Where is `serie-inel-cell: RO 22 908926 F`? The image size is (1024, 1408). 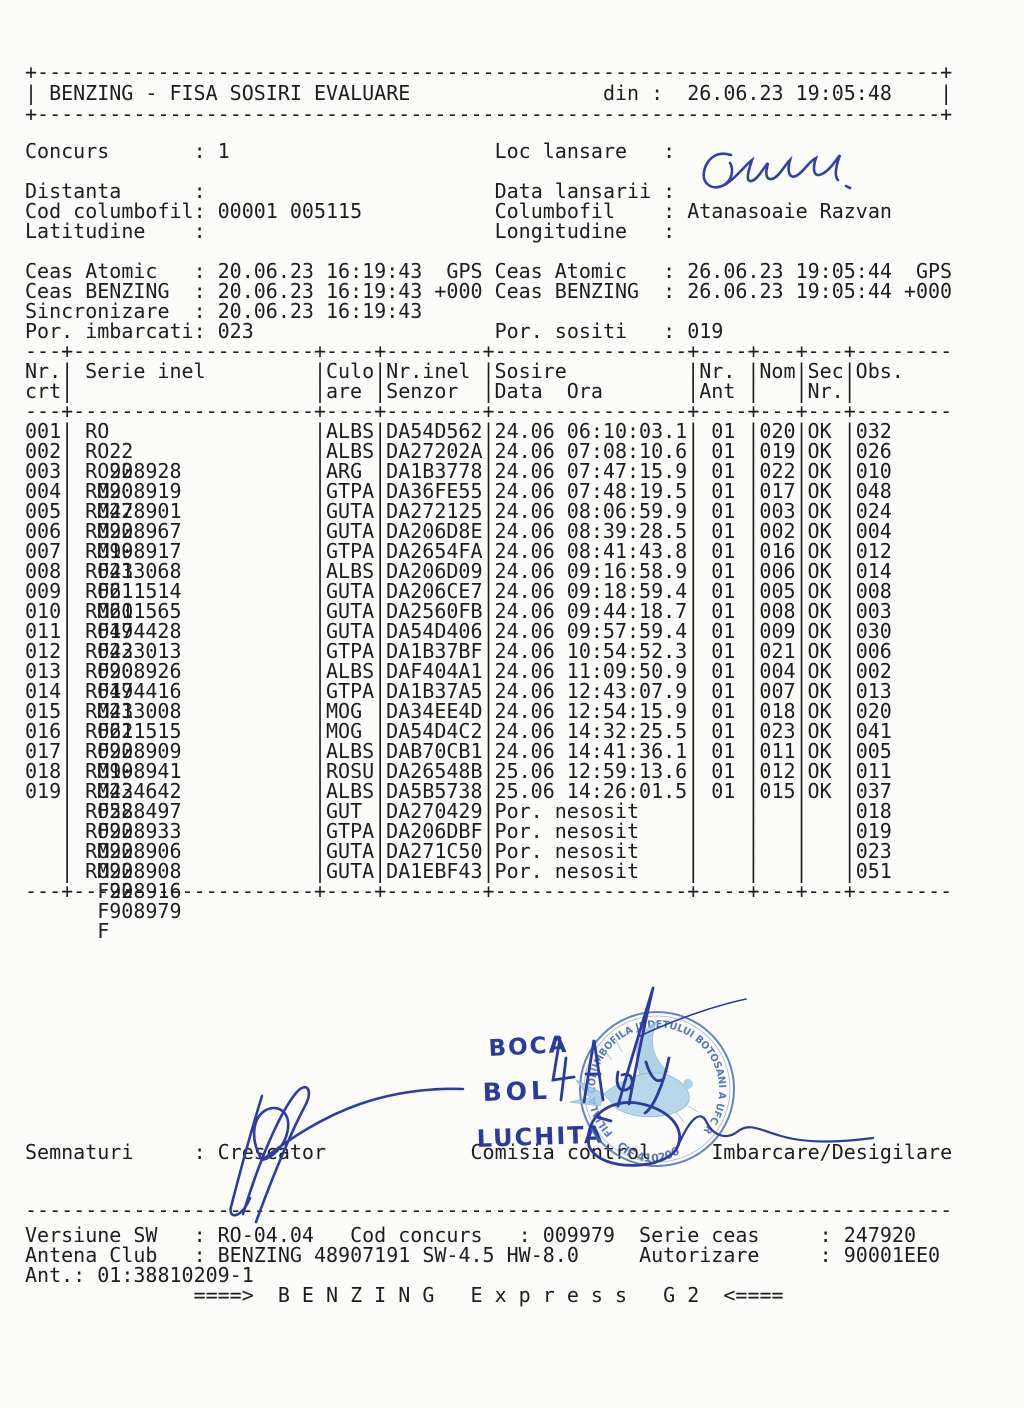 serie-inel-cell: RO 22 908926 F is located at coordinates (193, 661).